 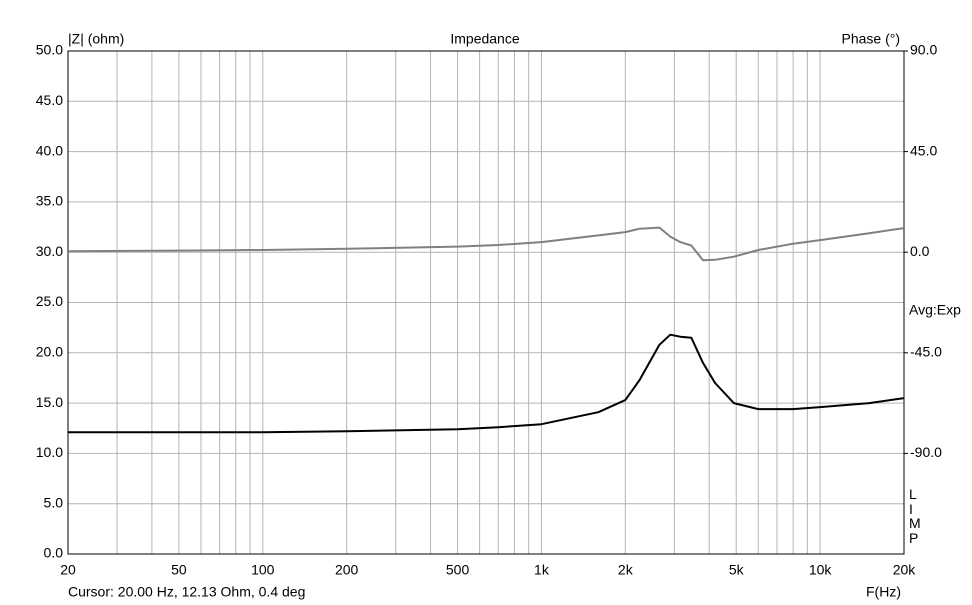 I want to click on y2-tick-label: -45.0, so click(x=926, y=352).